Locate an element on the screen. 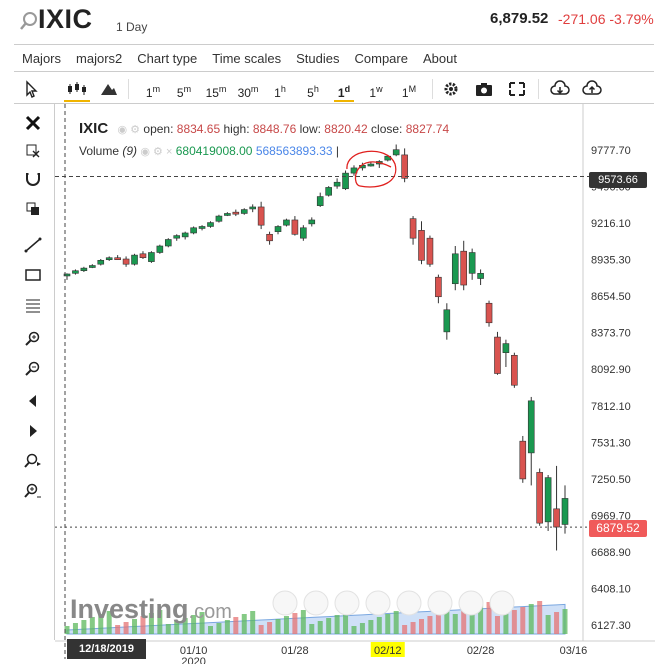 The width and height of the screenshot is (663, 671). camera-icon is located at coordinates (484, 89).